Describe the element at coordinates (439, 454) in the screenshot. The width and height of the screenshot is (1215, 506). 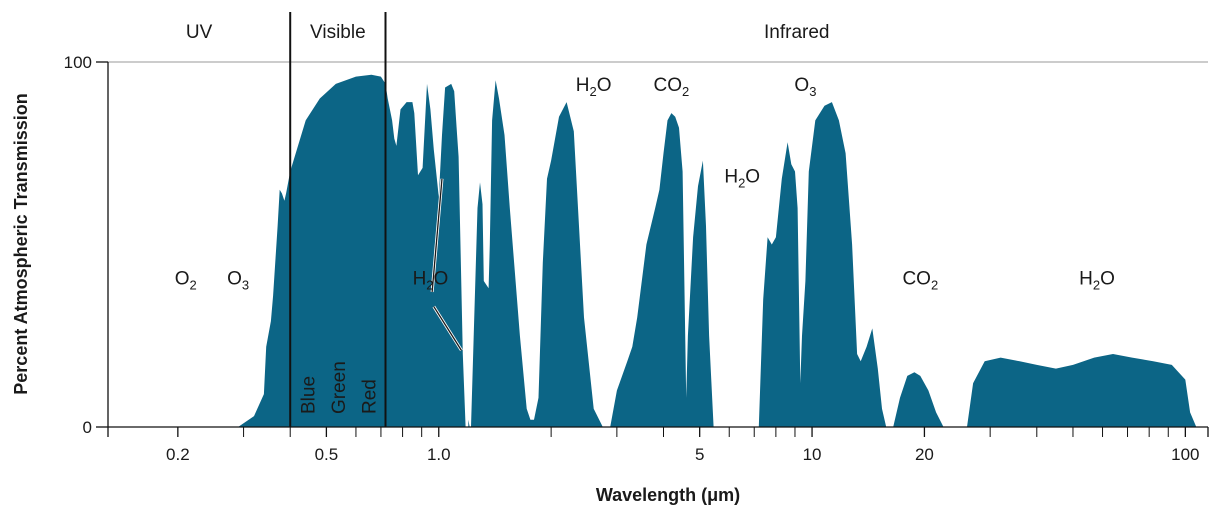
I see `x-tick-label-1.0: 1.0` at that location.